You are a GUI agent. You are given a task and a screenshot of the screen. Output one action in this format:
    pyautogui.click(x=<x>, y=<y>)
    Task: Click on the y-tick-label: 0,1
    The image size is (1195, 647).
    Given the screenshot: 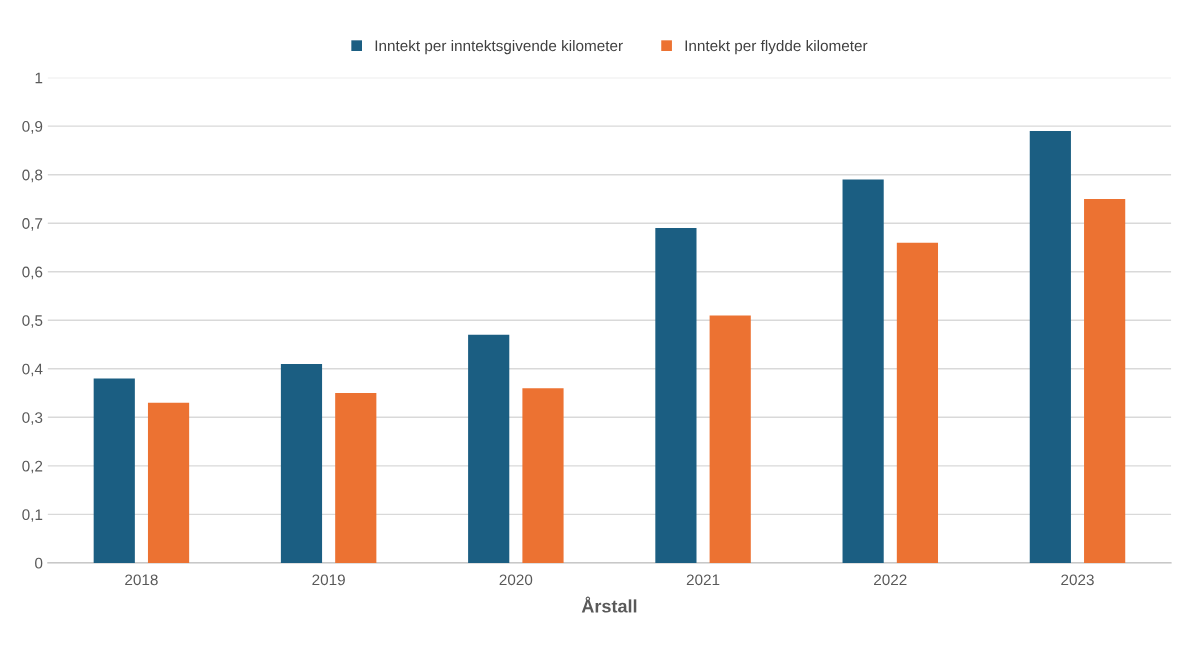 What is the action you would take?
    pyautogui.click(x=32, y=515)
    